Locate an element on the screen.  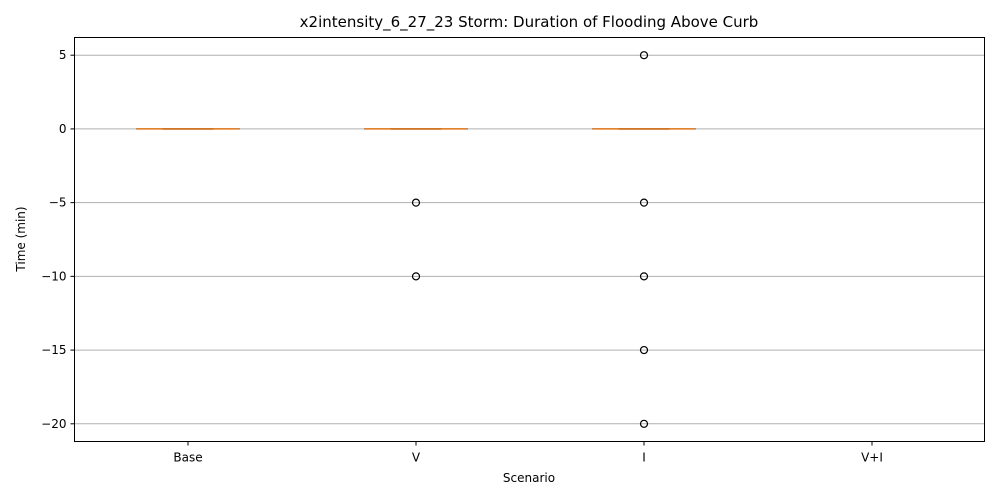
y-tick-label: −20 is located at coordinates (53, 424).